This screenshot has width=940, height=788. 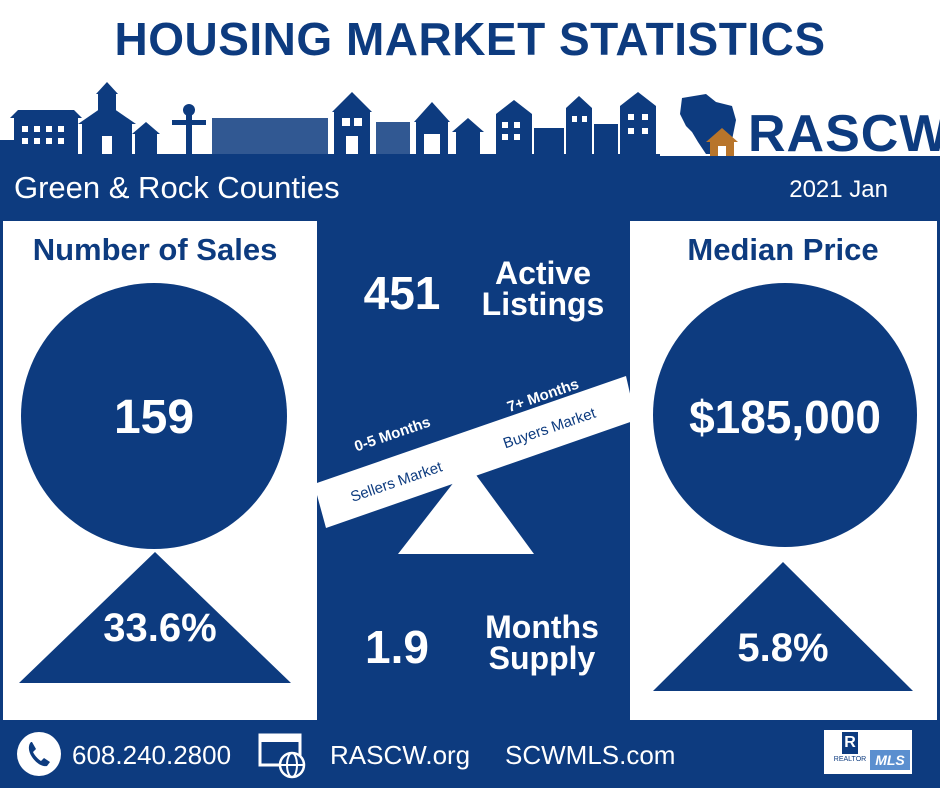 I want to click on price-circle, so click(x=785, y=415).